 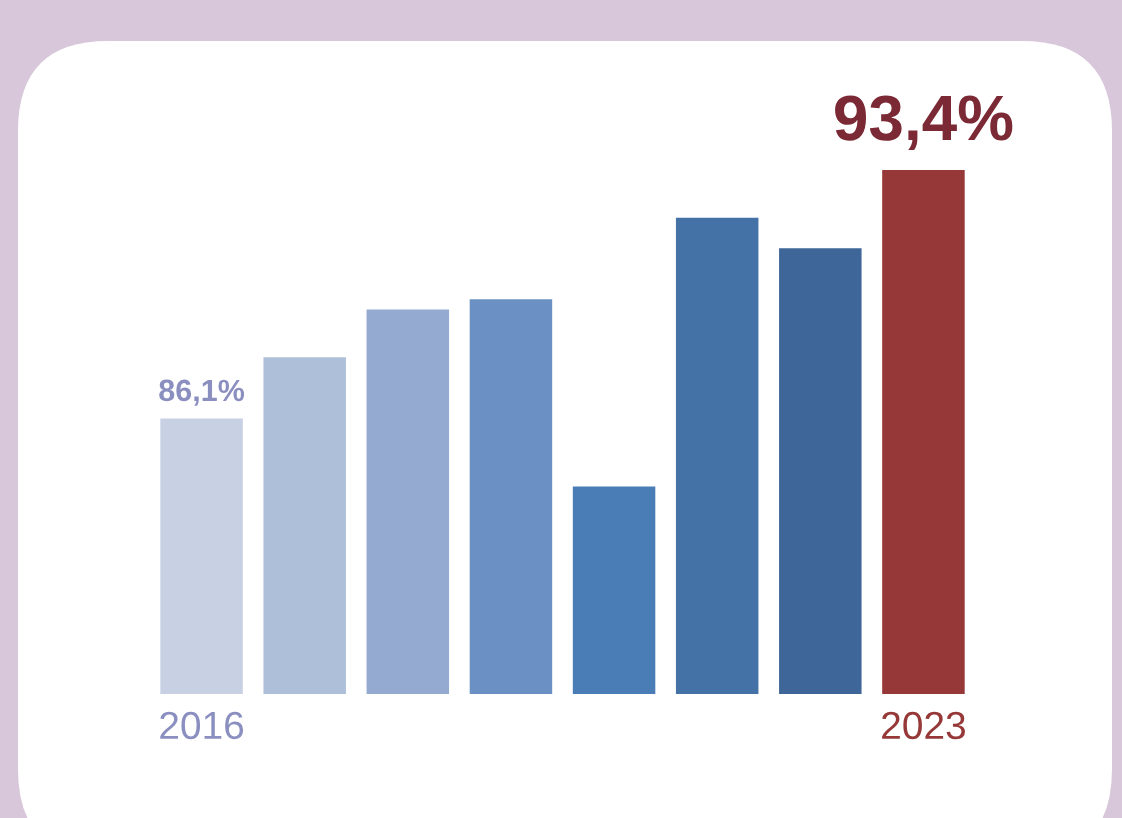 I want to click on data-label: 93,4%, so click(x=924, y=122).